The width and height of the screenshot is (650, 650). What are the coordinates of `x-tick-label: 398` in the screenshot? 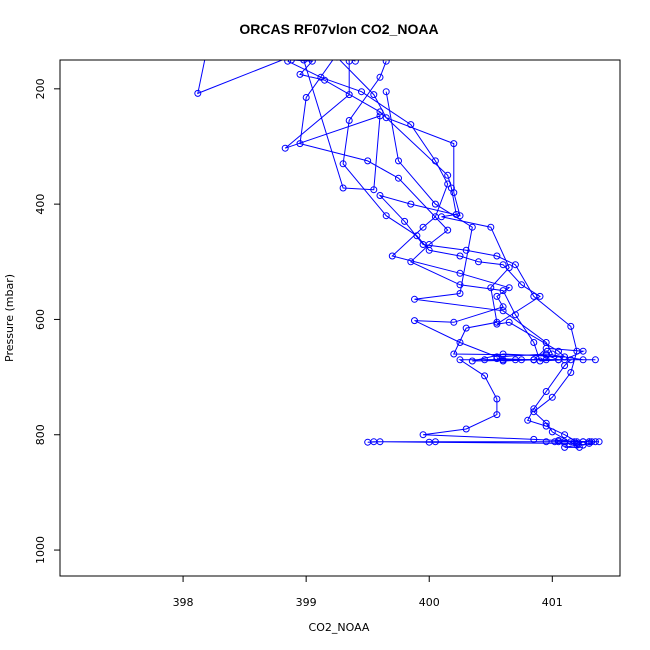 It's located at (183, 602).